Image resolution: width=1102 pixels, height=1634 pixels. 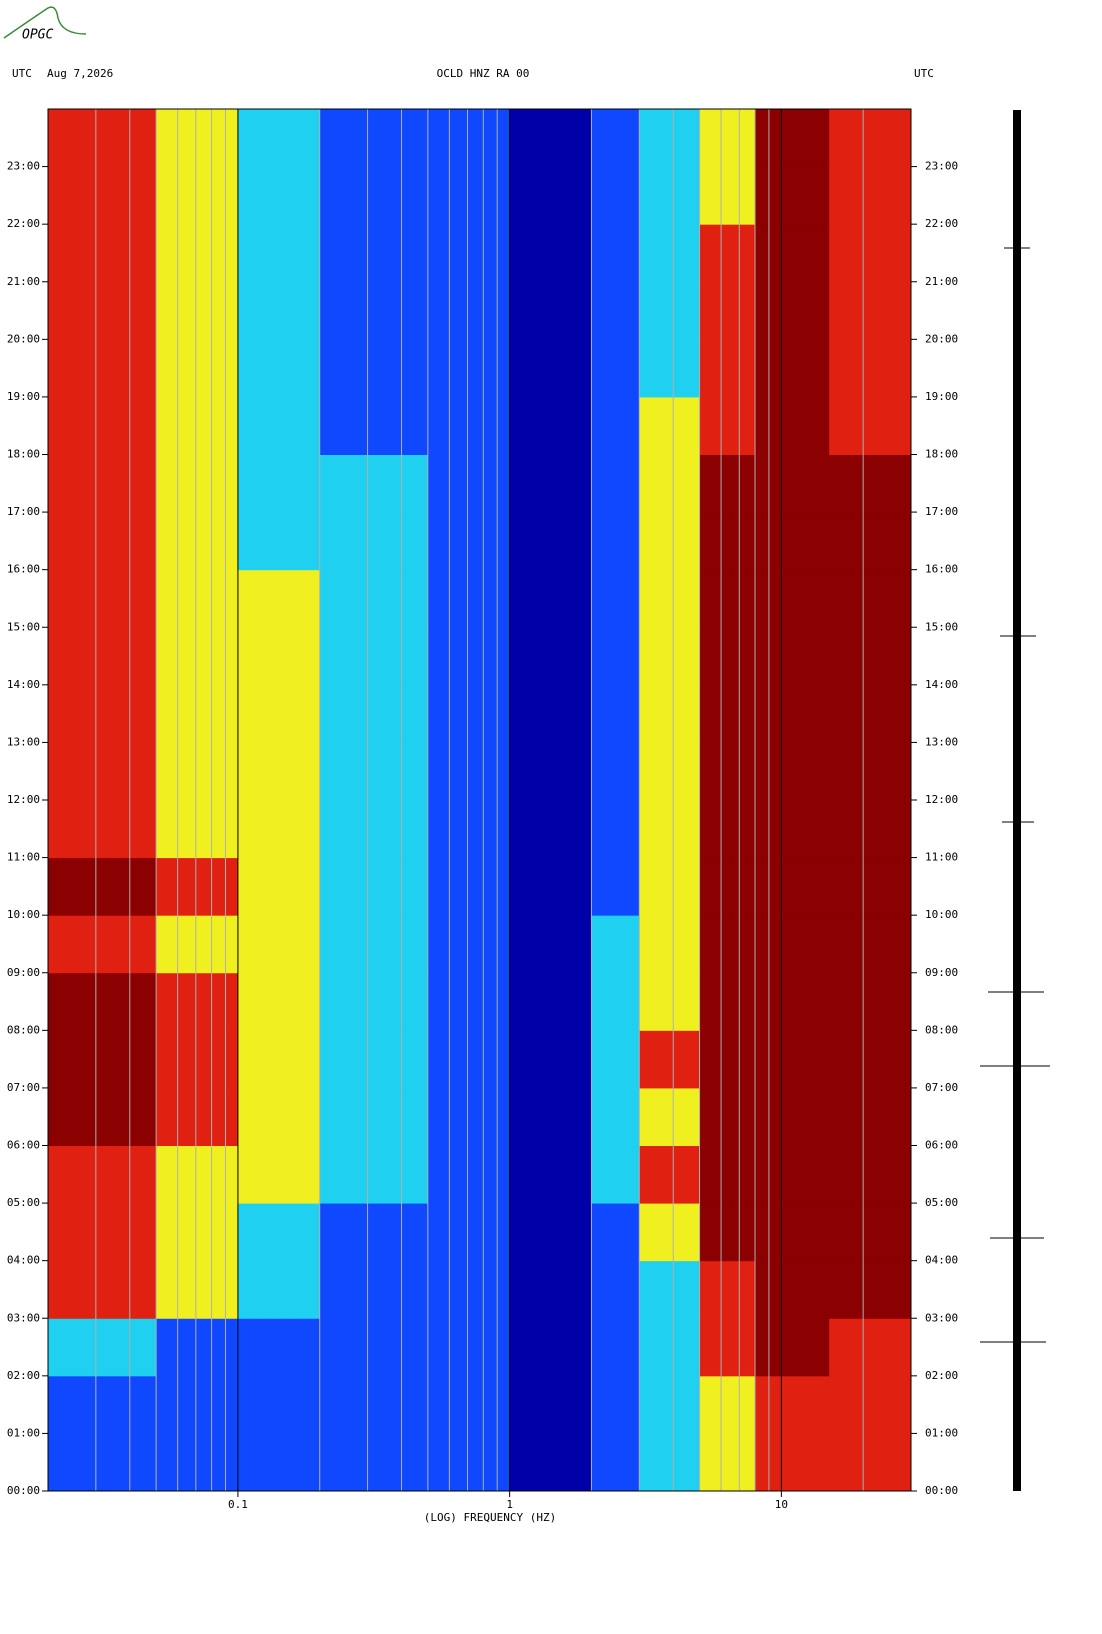 What do you see at coordinates (941, 511) in the screenshot?
I see `y-tick-label-right: 17:00` at bounding box center [941, 511].